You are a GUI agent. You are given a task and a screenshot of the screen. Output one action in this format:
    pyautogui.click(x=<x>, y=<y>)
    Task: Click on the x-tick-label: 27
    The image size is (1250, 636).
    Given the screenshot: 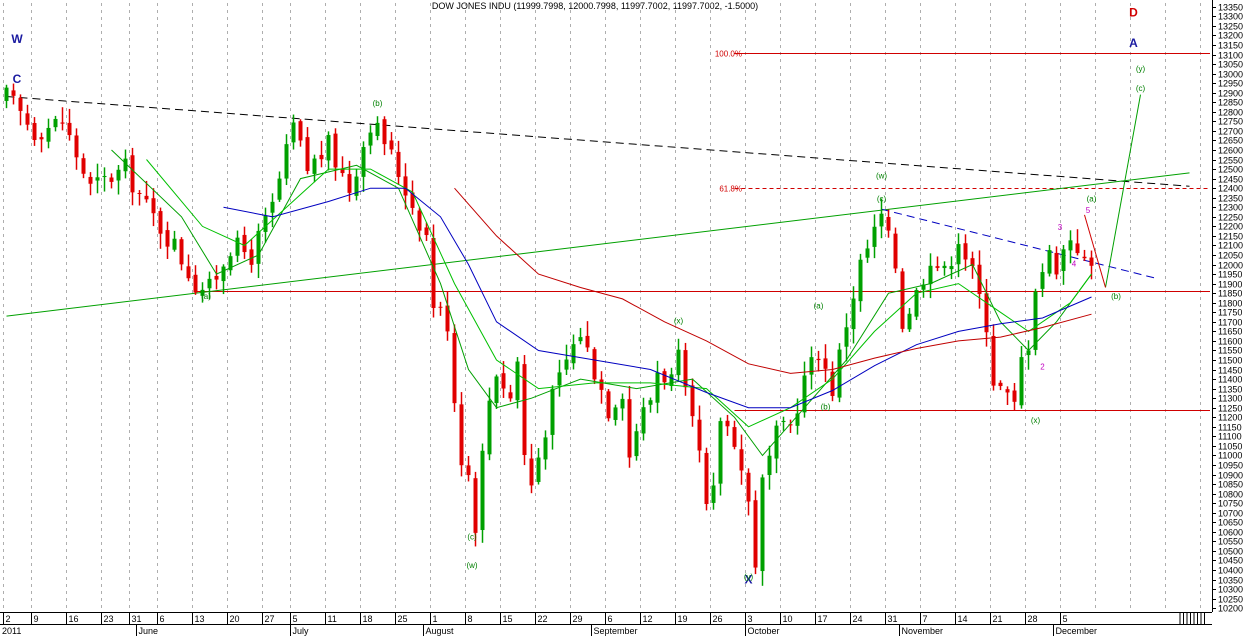 What is the action you would take?
    pyautogui.click(x=270, y=619)
    